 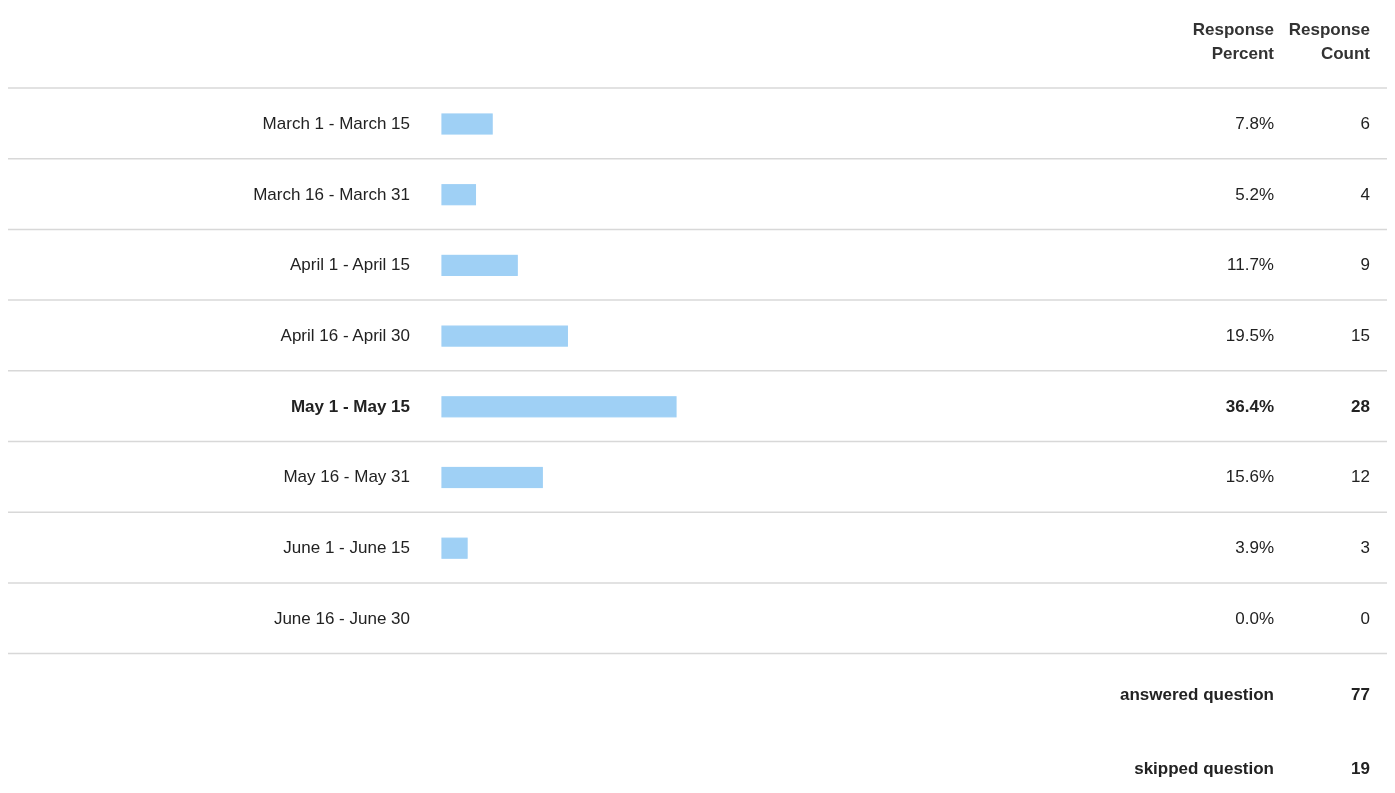 I want to click on text: 19, so click(x=1360, y=768).